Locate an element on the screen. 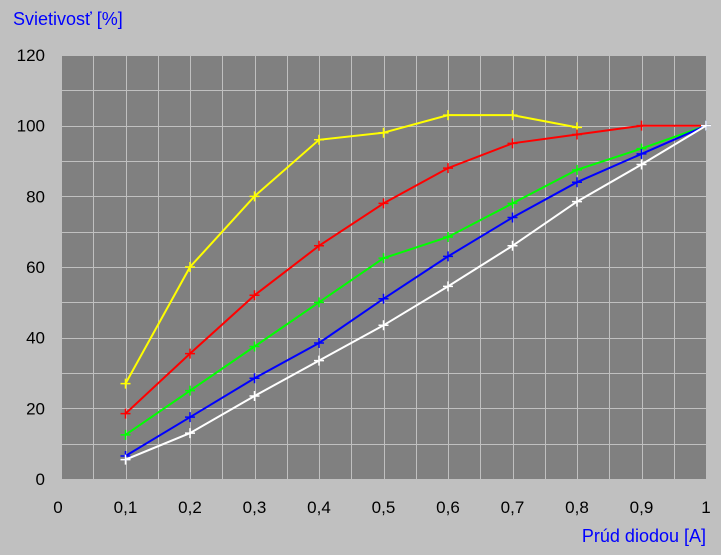  x-tick-label: 0,6 is located at coordinates (448, 507).